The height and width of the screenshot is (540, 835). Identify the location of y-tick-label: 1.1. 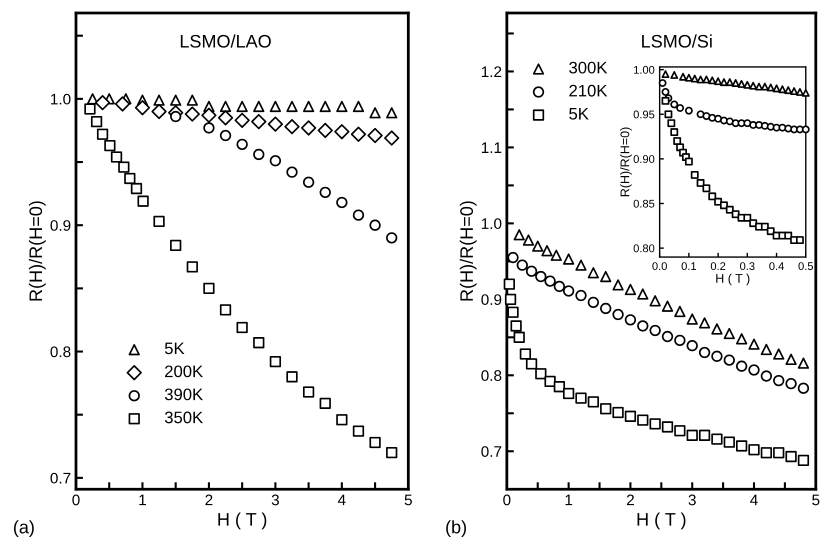
(492, 147).